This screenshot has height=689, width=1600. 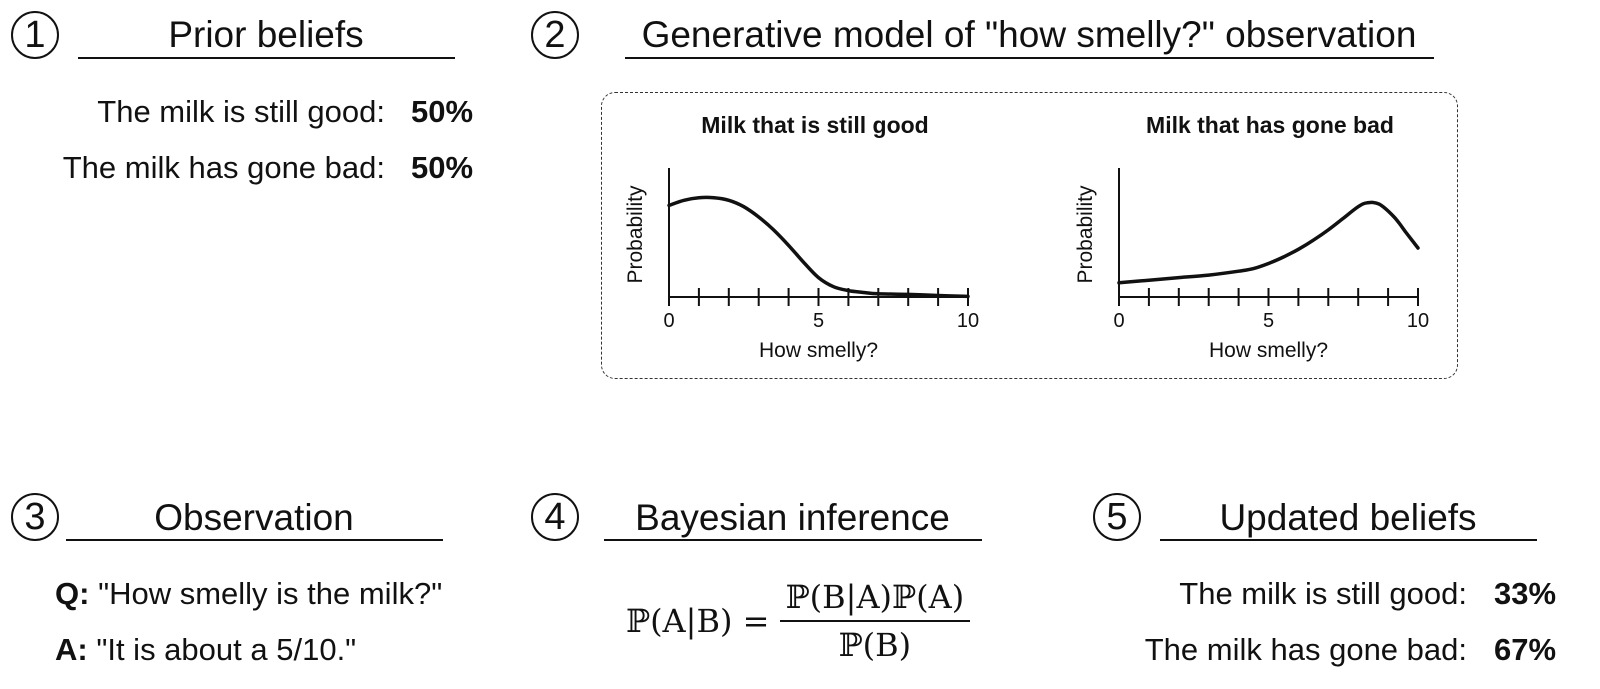 What do you see at coordinates (1268, 321) in the screenshot?
I see `bad-tick-label-5: 5` at bounding box center [1268, 321].